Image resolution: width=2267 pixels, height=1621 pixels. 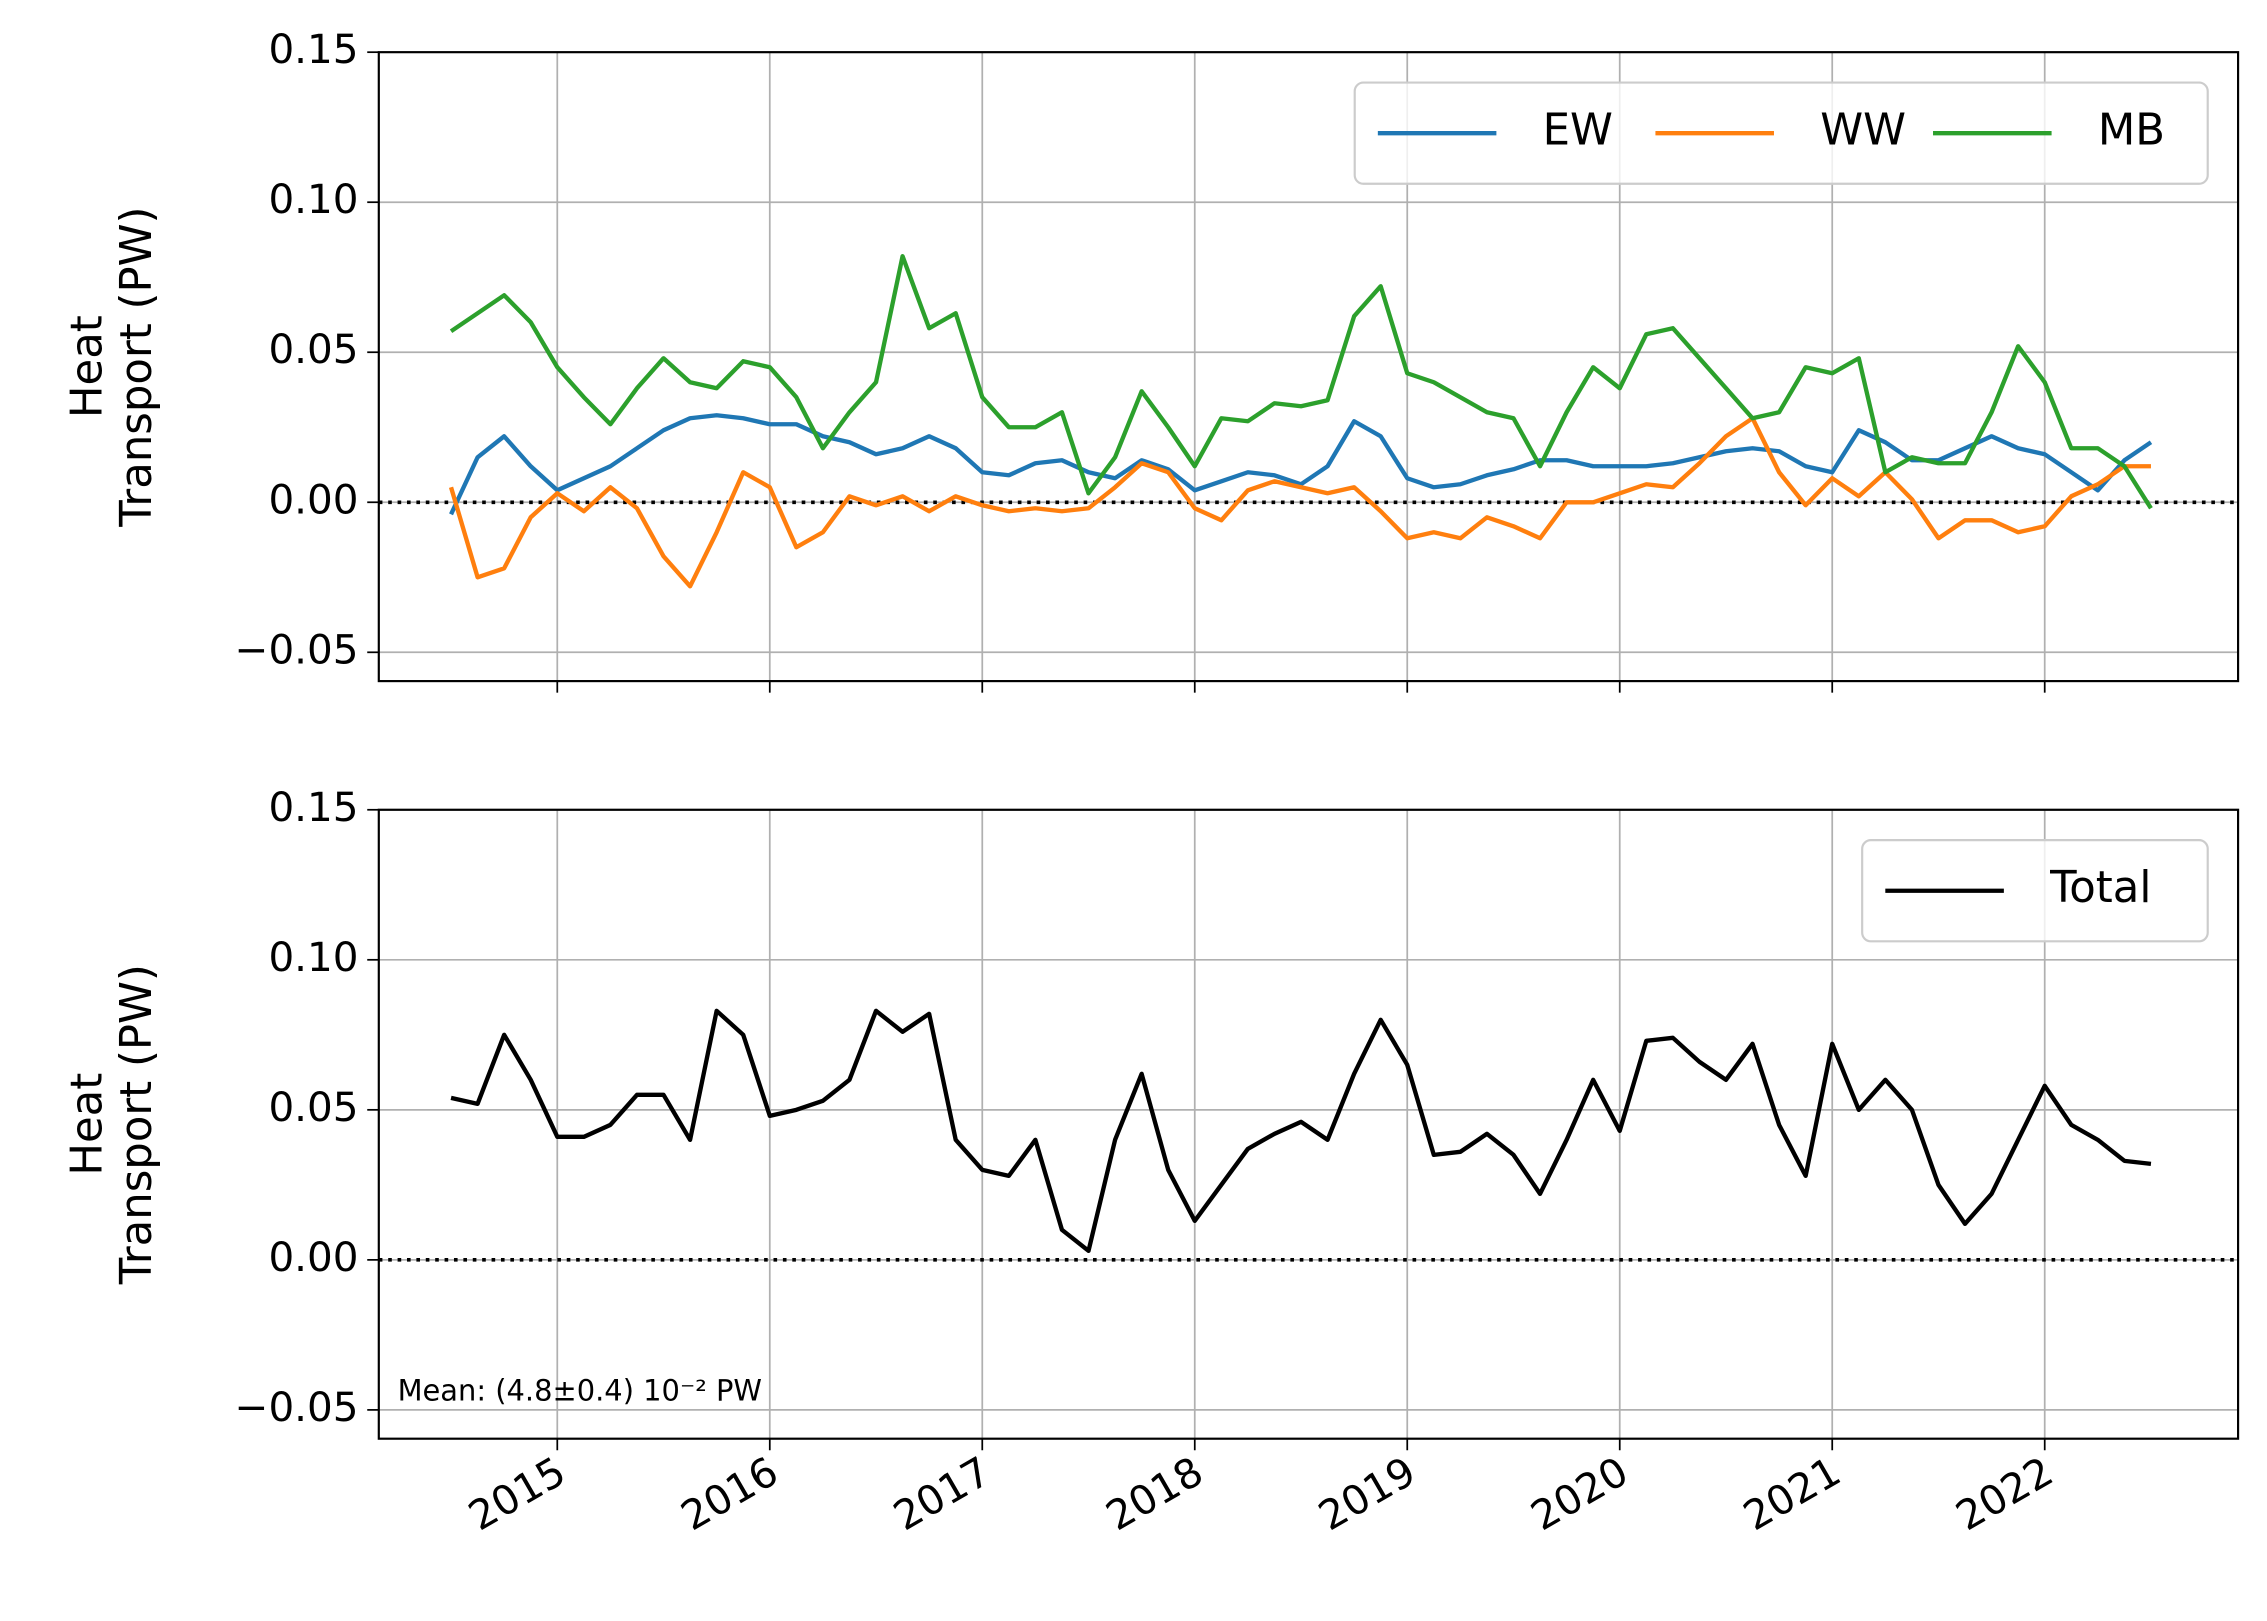 What do you see at coordinates (729, 1493) in the screenshot?
I see `x-tick-label: 2016` at bounding box center [729, 1493].